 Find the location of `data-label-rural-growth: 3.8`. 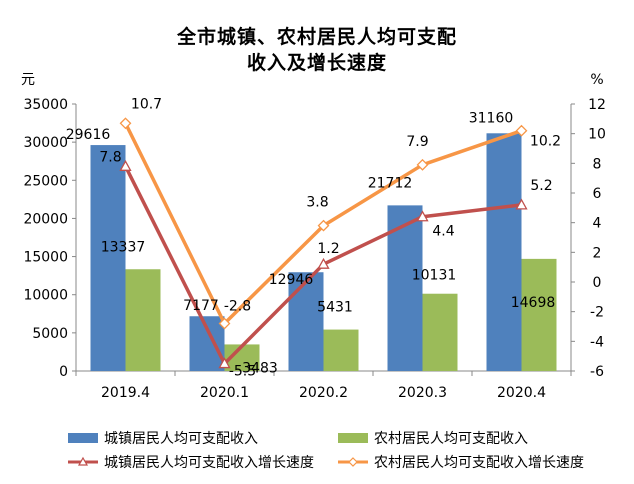

data-label-rural-growth: 3.8 is located at coordinates (317, 203).